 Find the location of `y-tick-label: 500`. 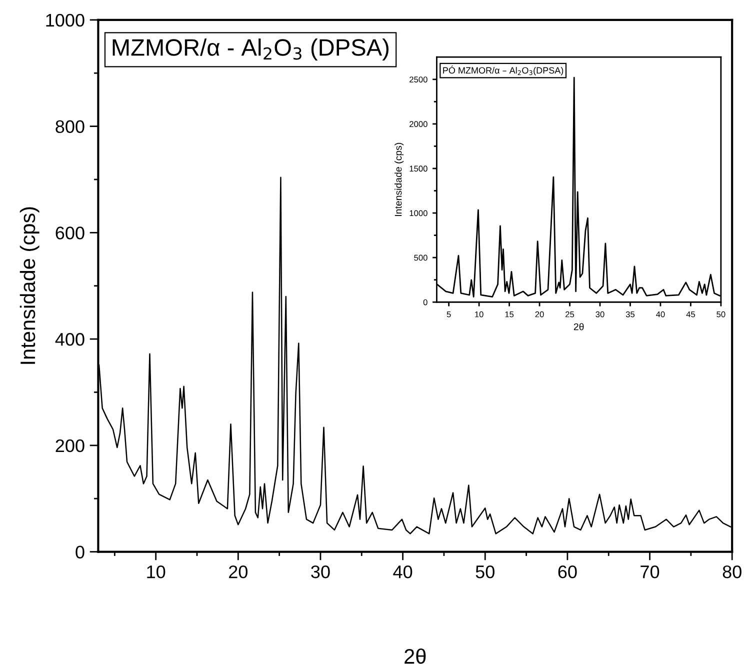

y-tick-label: 500 is located at coordinates (421, 257).